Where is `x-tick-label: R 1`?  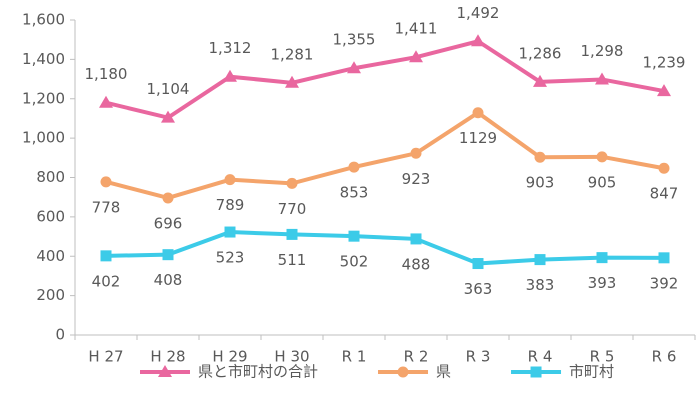
x-tick-label: R 1 is located at coordinates (354, 357).